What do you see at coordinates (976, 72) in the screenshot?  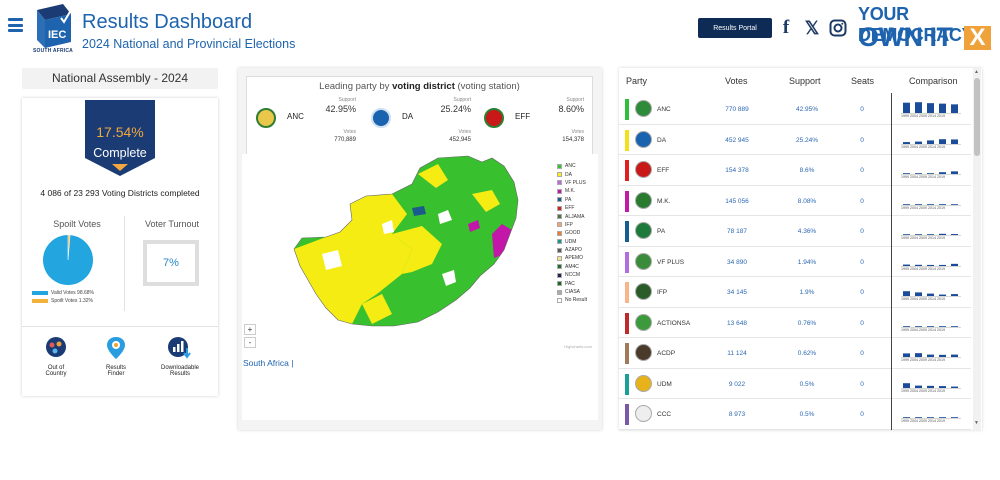 I see `scroll-up-icon: ▲` at bounding box center [976, 72].